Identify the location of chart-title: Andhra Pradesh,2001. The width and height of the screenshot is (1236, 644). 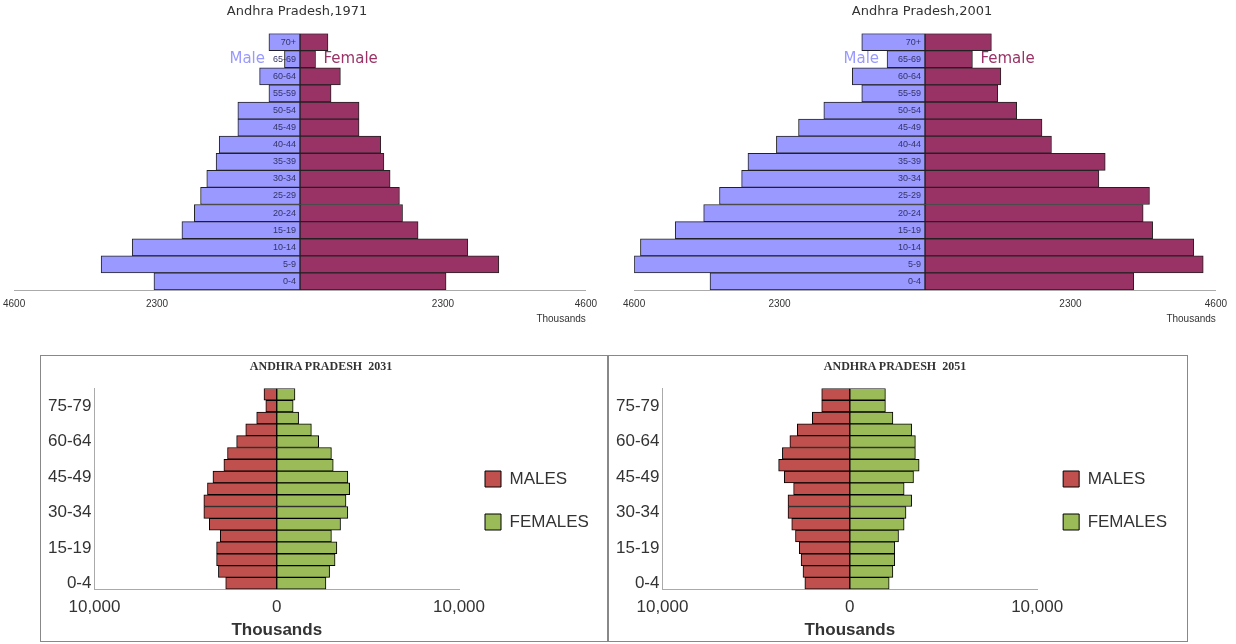
(922, 11).